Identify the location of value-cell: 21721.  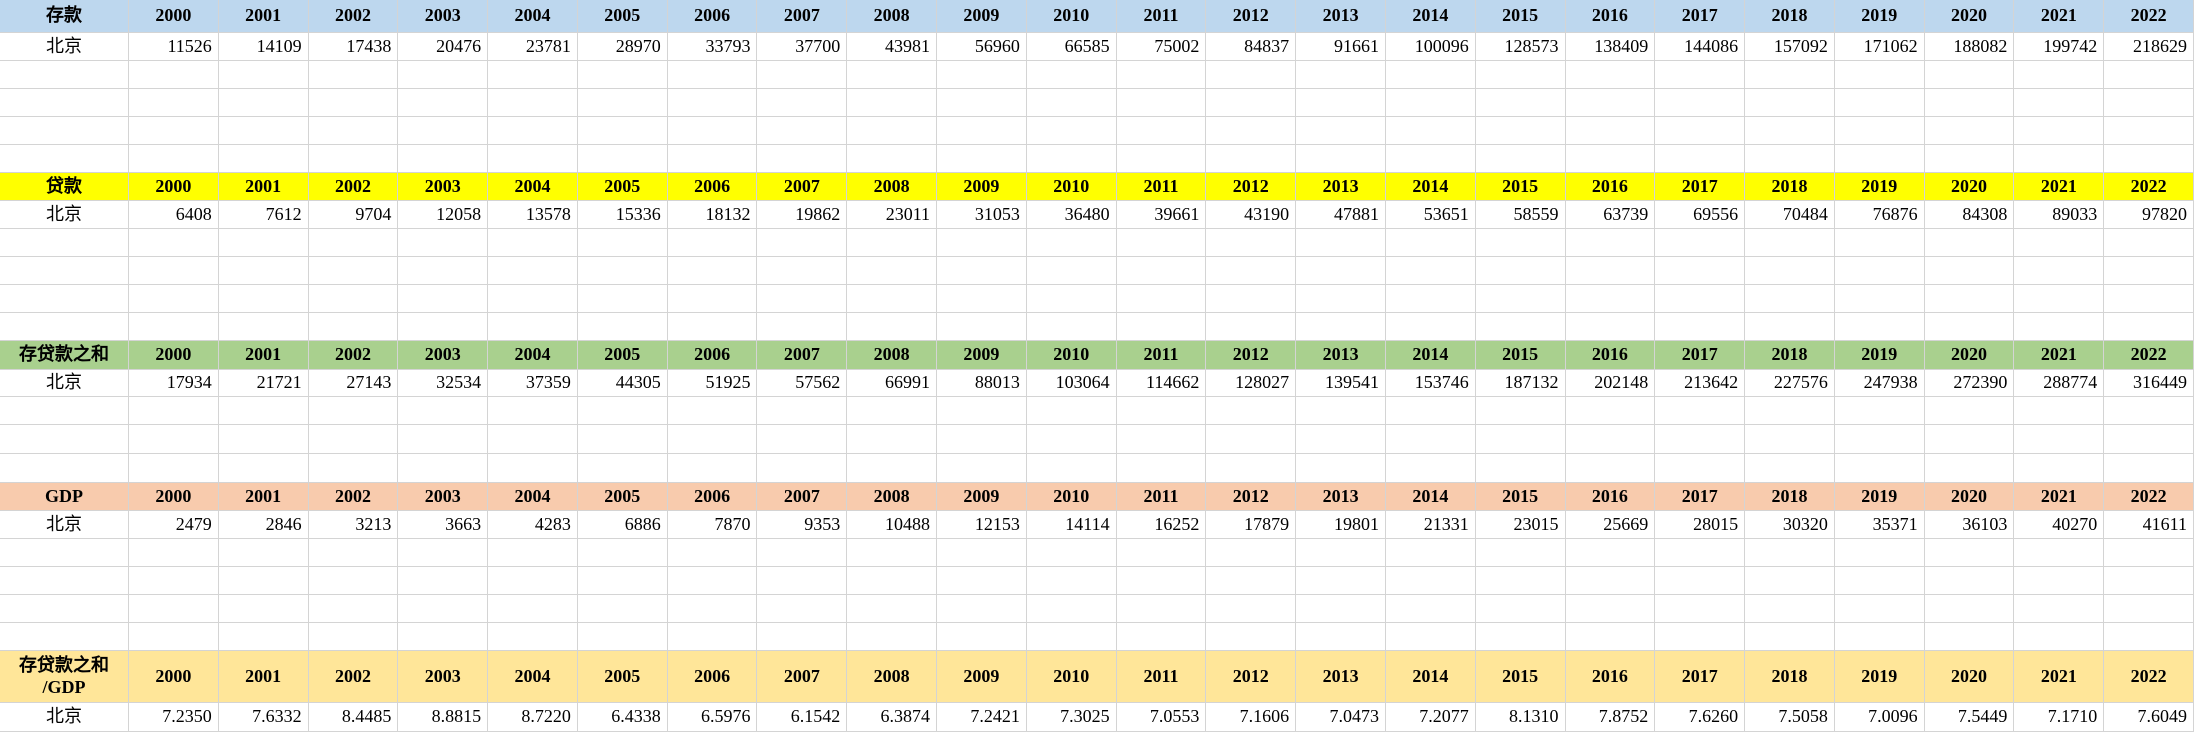
(263, 383).